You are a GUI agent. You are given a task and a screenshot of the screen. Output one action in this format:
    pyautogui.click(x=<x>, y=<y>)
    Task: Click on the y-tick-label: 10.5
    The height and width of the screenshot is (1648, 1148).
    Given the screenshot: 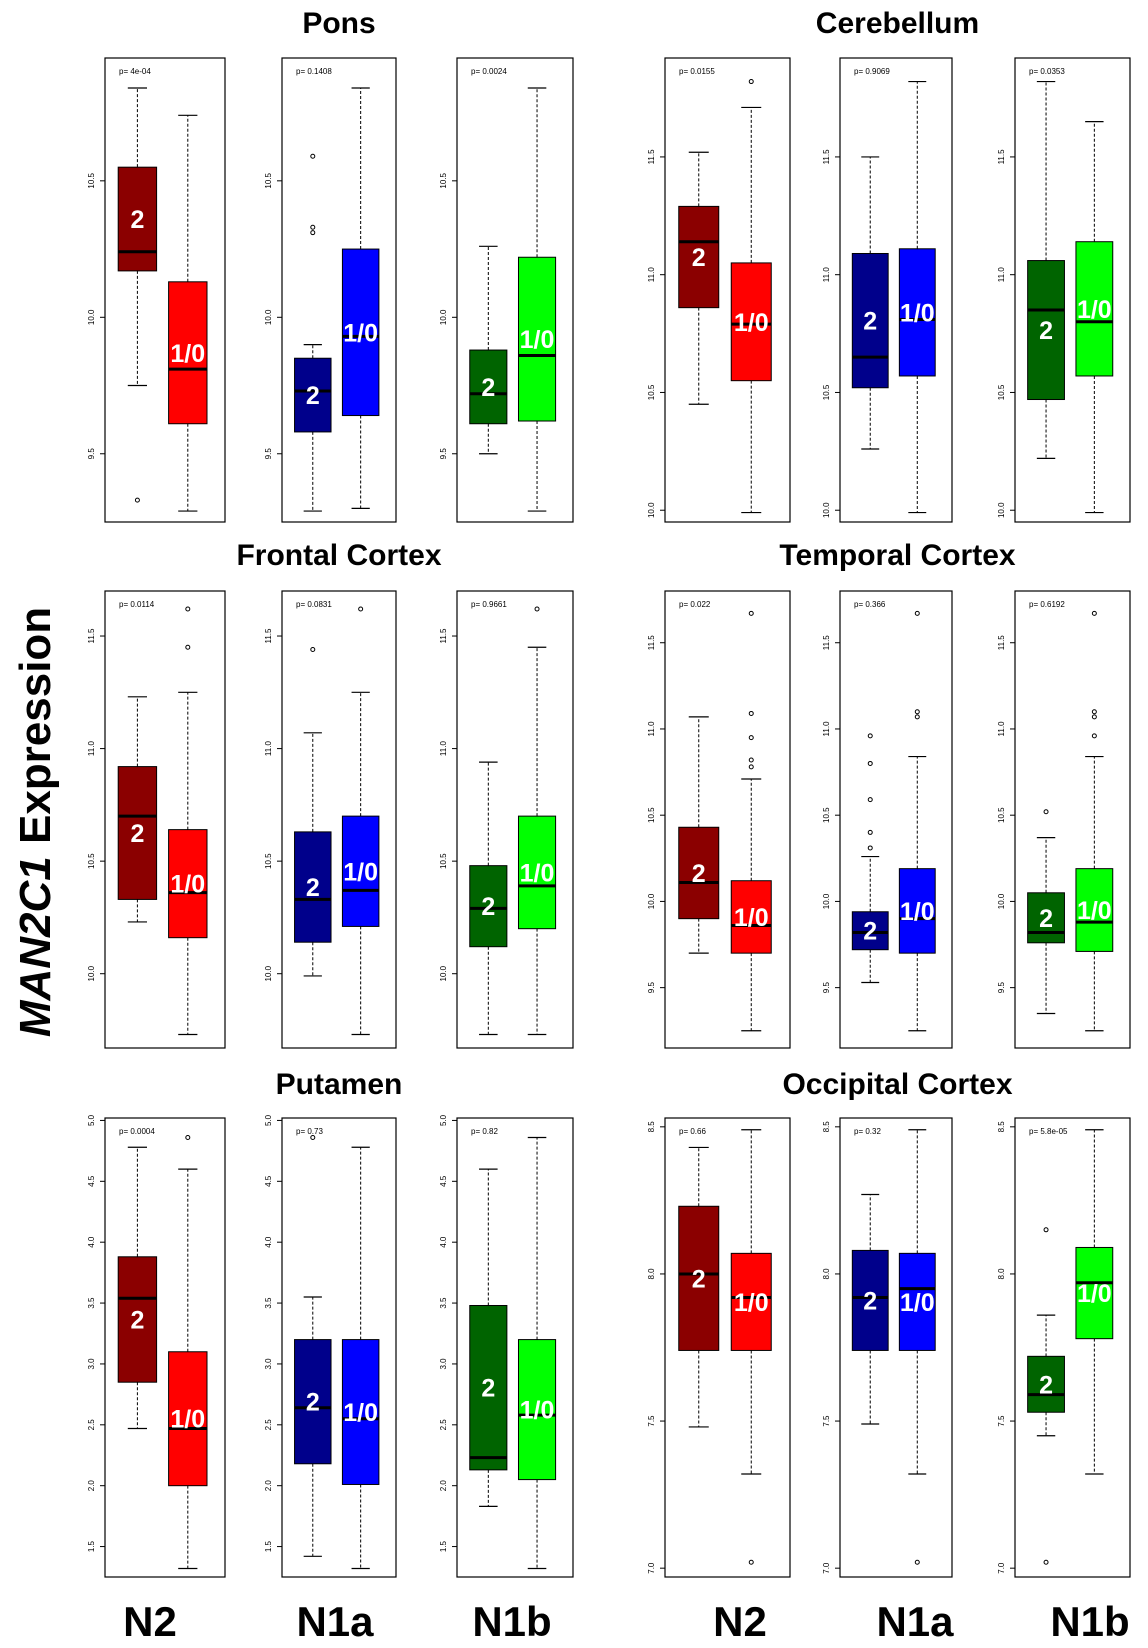 What is the action you would take?
    pyautogui.click(x=651, y=392)
    